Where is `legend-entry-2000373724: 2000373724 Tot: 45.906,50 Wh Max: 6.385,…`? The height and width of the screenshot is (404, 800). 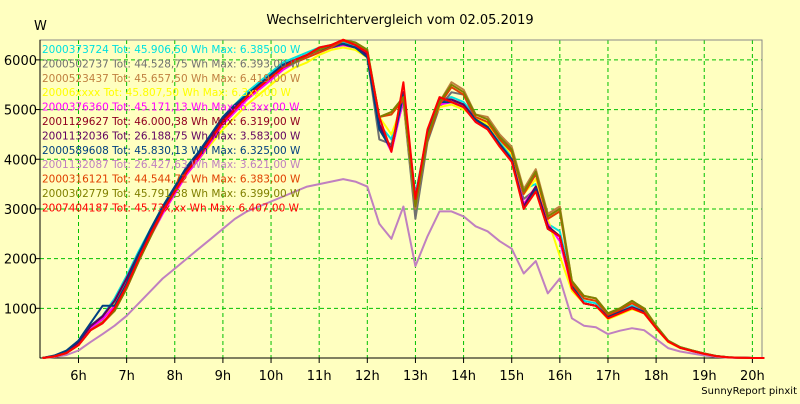 legend-entry-2000373724: 2000373724 Tot: 45.906,50 Wh Max: 6.385,… is located at coordinates (171, 50).